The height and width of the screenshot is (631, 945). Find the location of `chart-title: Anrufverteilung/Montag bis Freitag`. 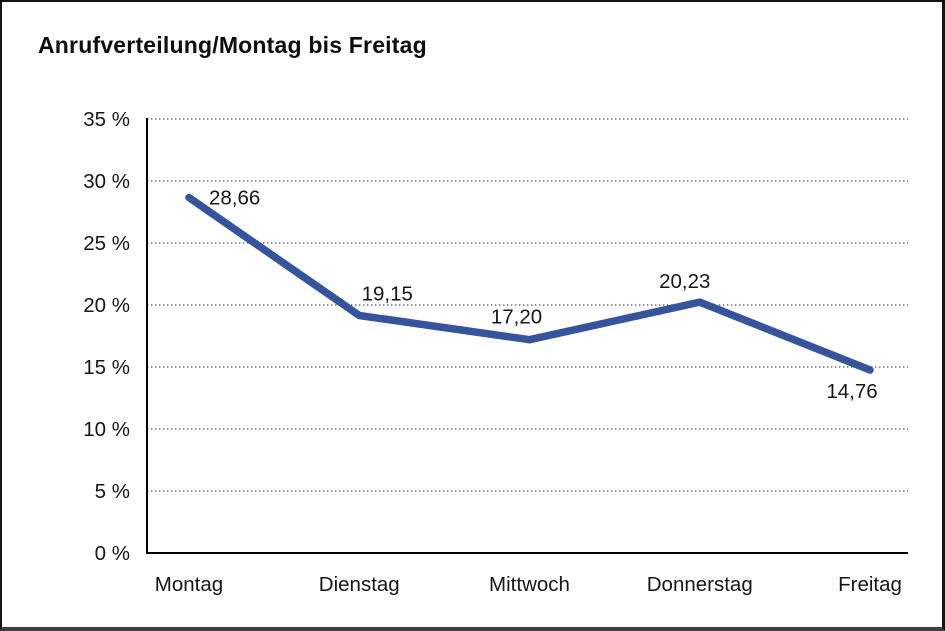

chart-title: Anrufverteilung/Montag bis Freitag is located at coordinates (232, 45).